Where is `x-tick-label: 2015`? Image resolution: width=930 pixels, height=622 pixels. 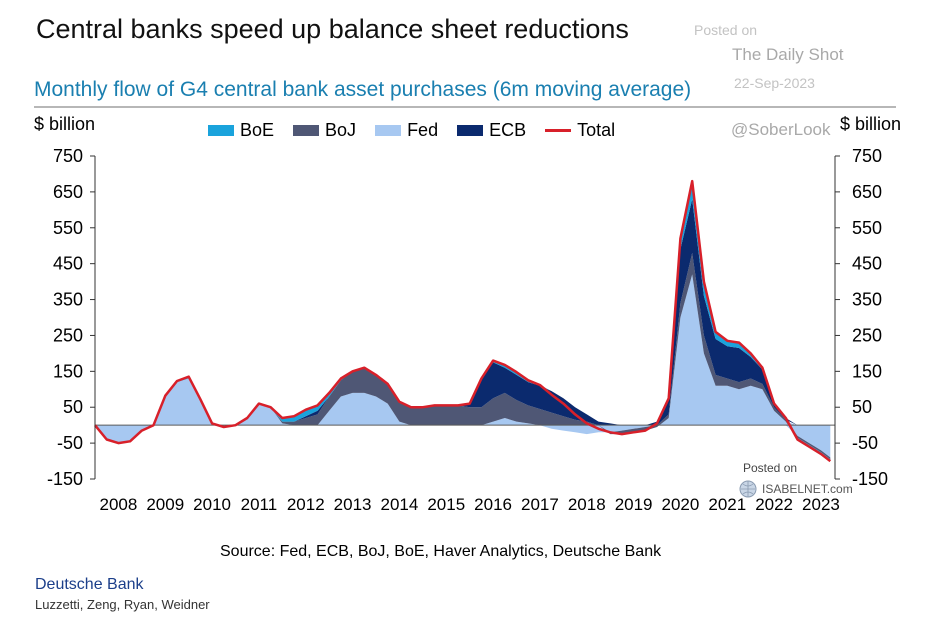
x-tick-label: 2015 is located at coordinates (446, 504).